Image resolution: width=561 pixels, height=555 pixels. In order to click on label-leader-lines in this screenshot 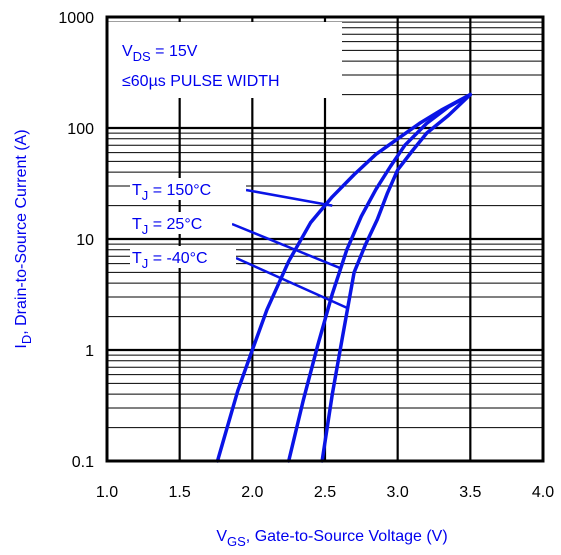, I will do `click(289, 248)`.